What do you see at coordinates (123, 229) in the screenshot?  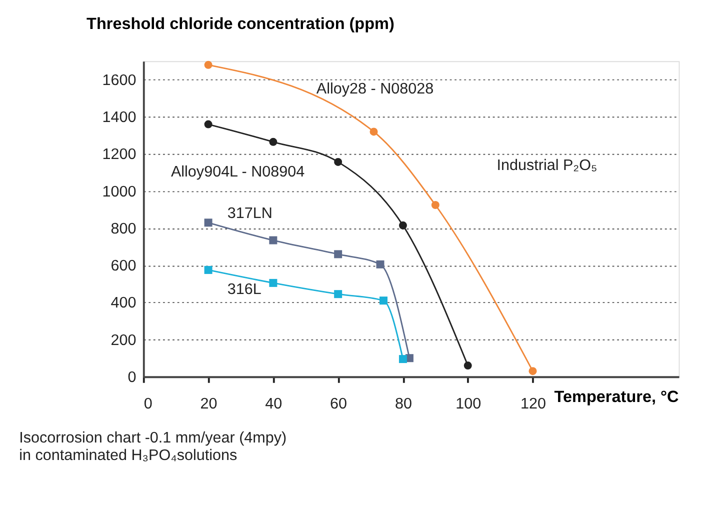 I see `y-tick-label: 800` at bounding box center [123, 229].